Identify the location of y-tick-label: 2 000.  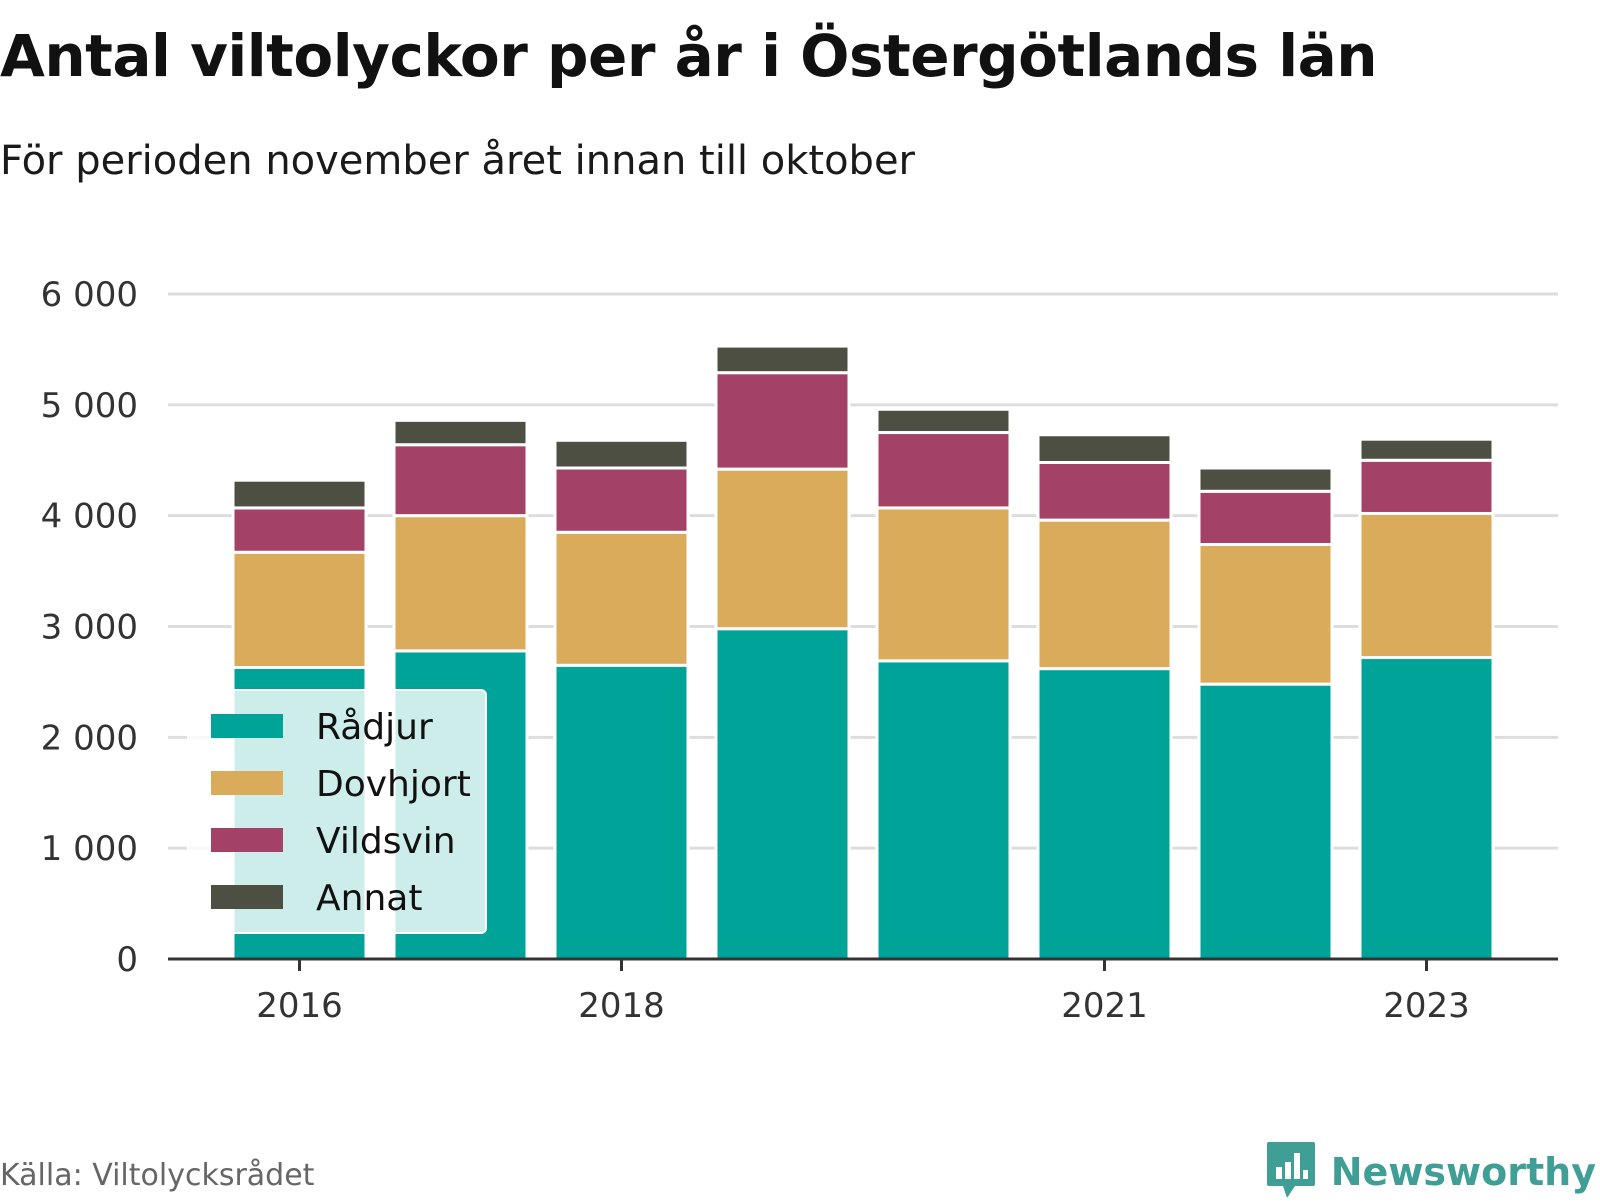
(89, 738).